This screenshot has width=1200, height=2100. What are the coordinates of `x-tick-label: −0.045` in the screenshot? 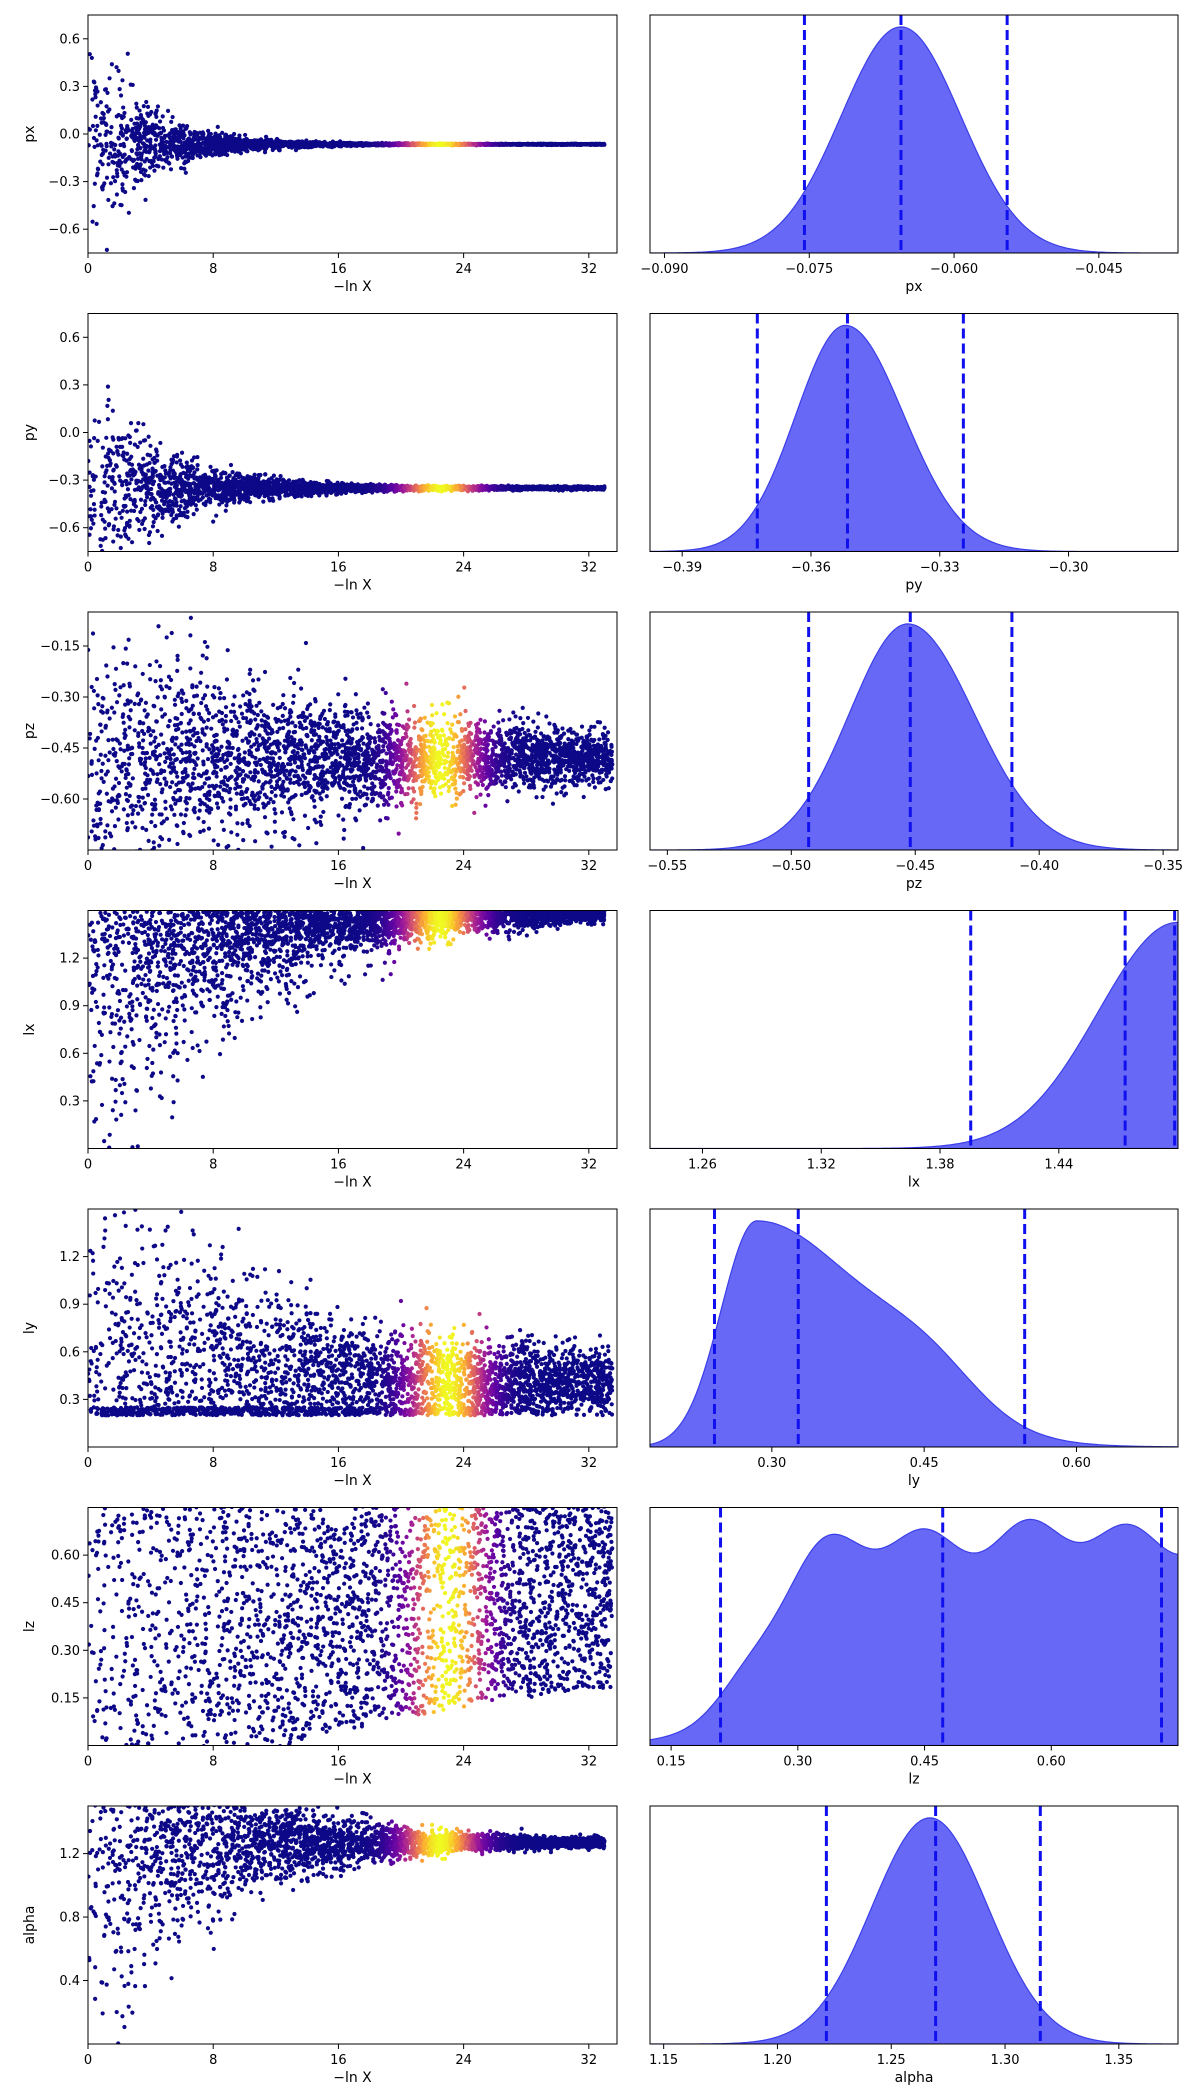 It's located at (1099, 269).